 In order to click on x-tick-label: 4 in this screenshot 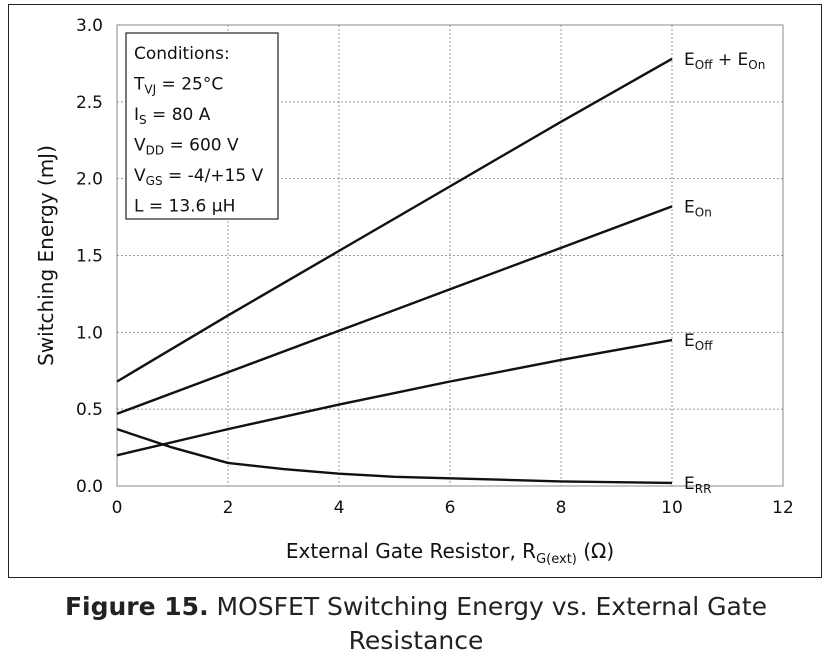, I will do `click(339, 508)`.